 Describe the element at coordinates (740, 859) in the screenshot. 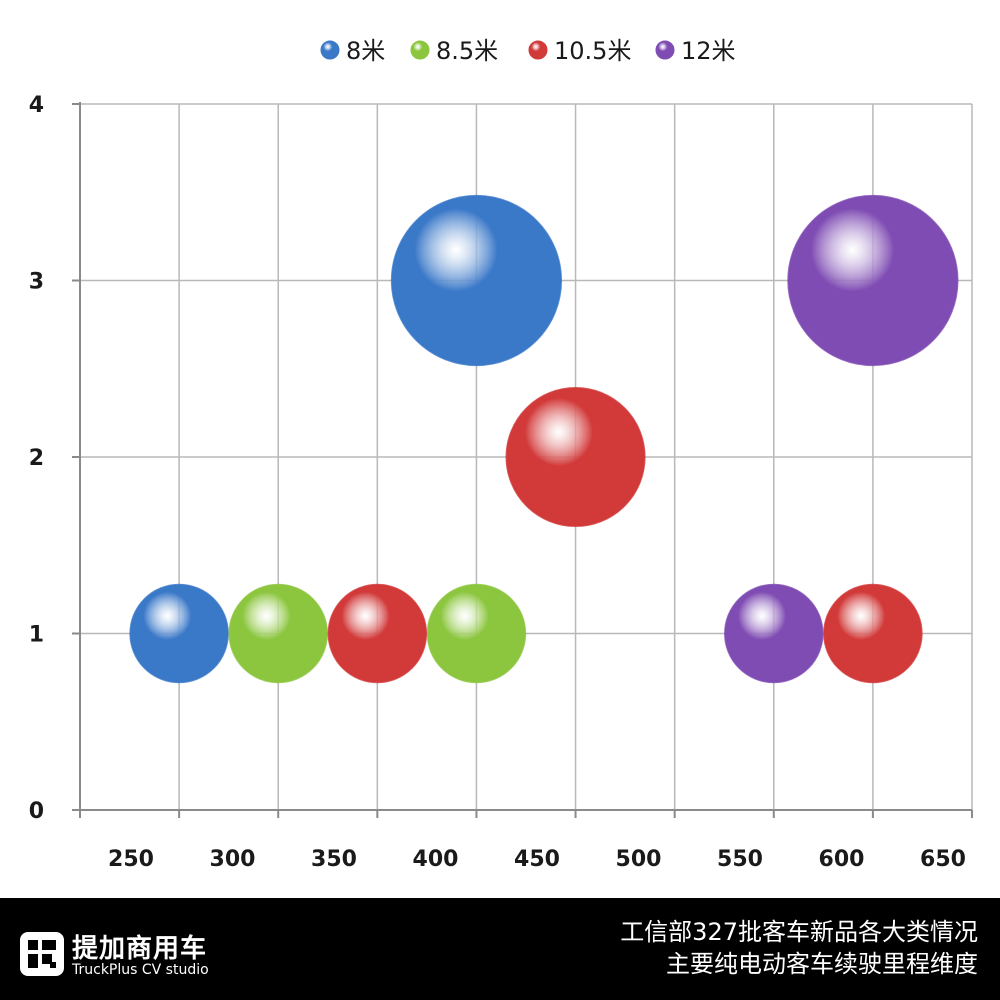

I see `x-tick-label: 550` at that location.